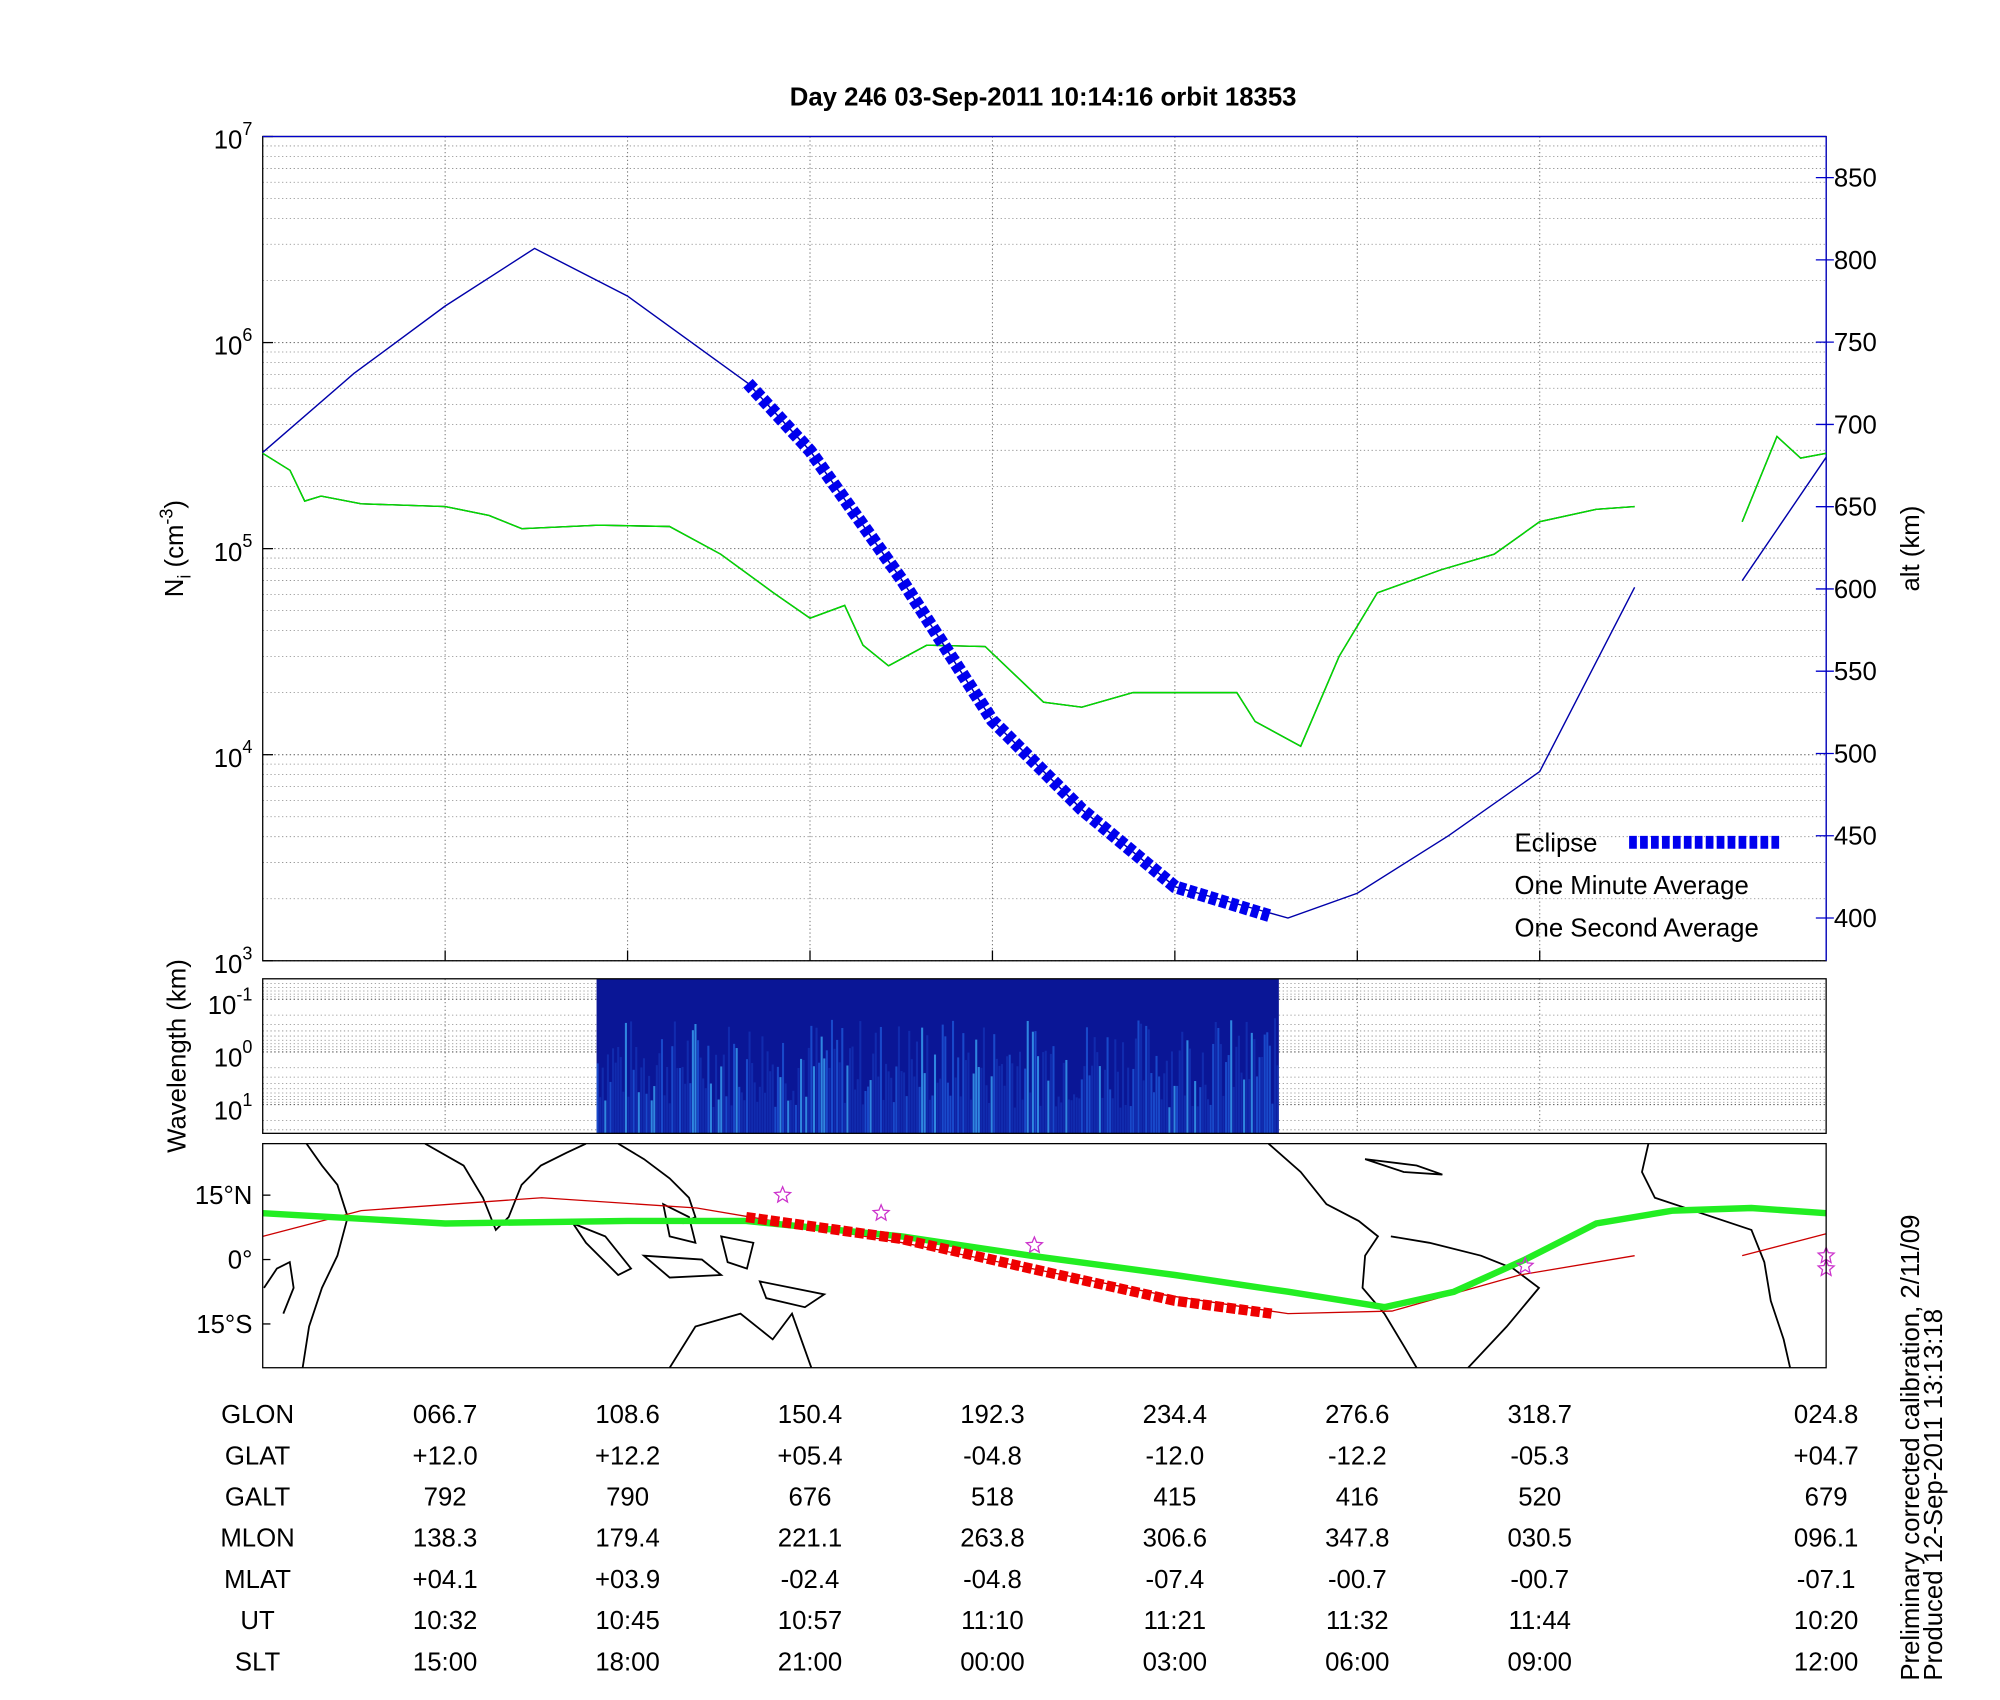  I want to click on y2-tick-label: 600, so click(1855, 590).